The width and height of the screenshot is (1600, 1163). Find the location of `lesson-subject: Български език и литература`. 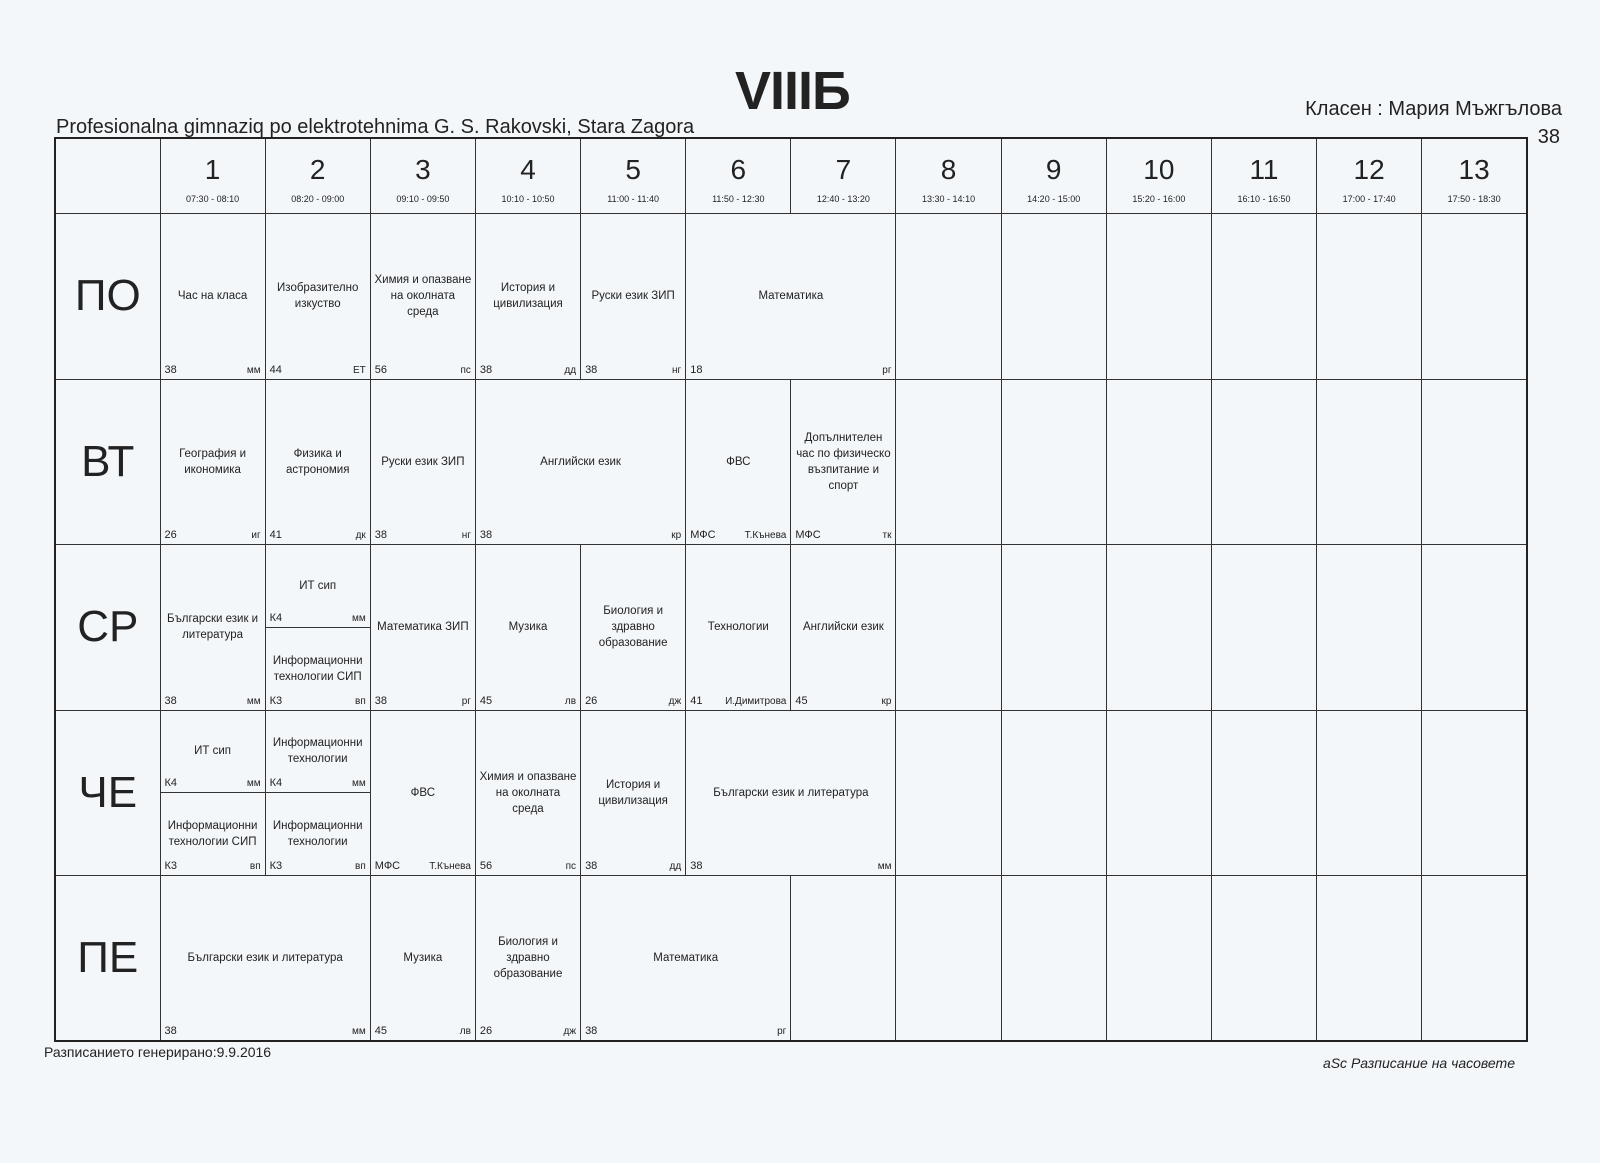

lesson-subject: Български език и литература is located at coordinates (213, 627).